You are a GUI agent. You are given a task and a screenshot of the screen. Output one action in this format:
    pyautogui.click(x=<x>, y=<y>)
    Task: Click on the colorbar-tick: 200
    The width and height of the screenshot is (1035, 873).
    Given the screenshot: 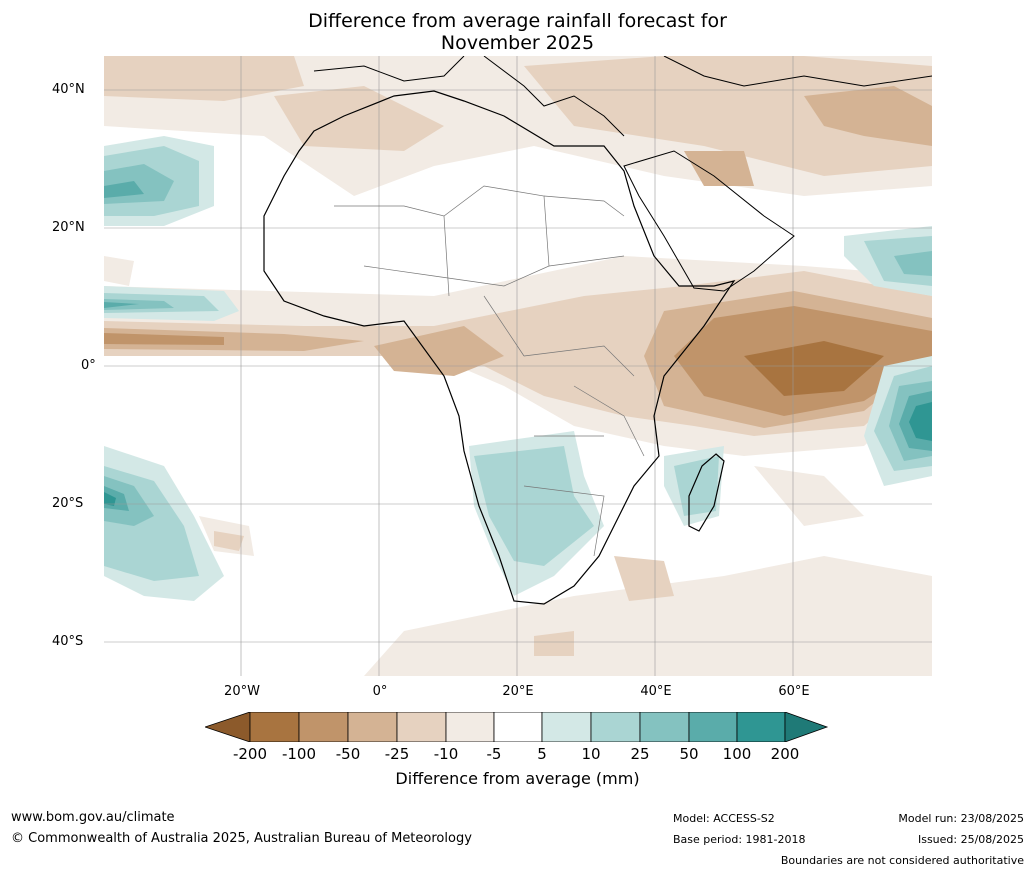 What is the action you would take?
    pyautogui.click(x=785, y=754)
    